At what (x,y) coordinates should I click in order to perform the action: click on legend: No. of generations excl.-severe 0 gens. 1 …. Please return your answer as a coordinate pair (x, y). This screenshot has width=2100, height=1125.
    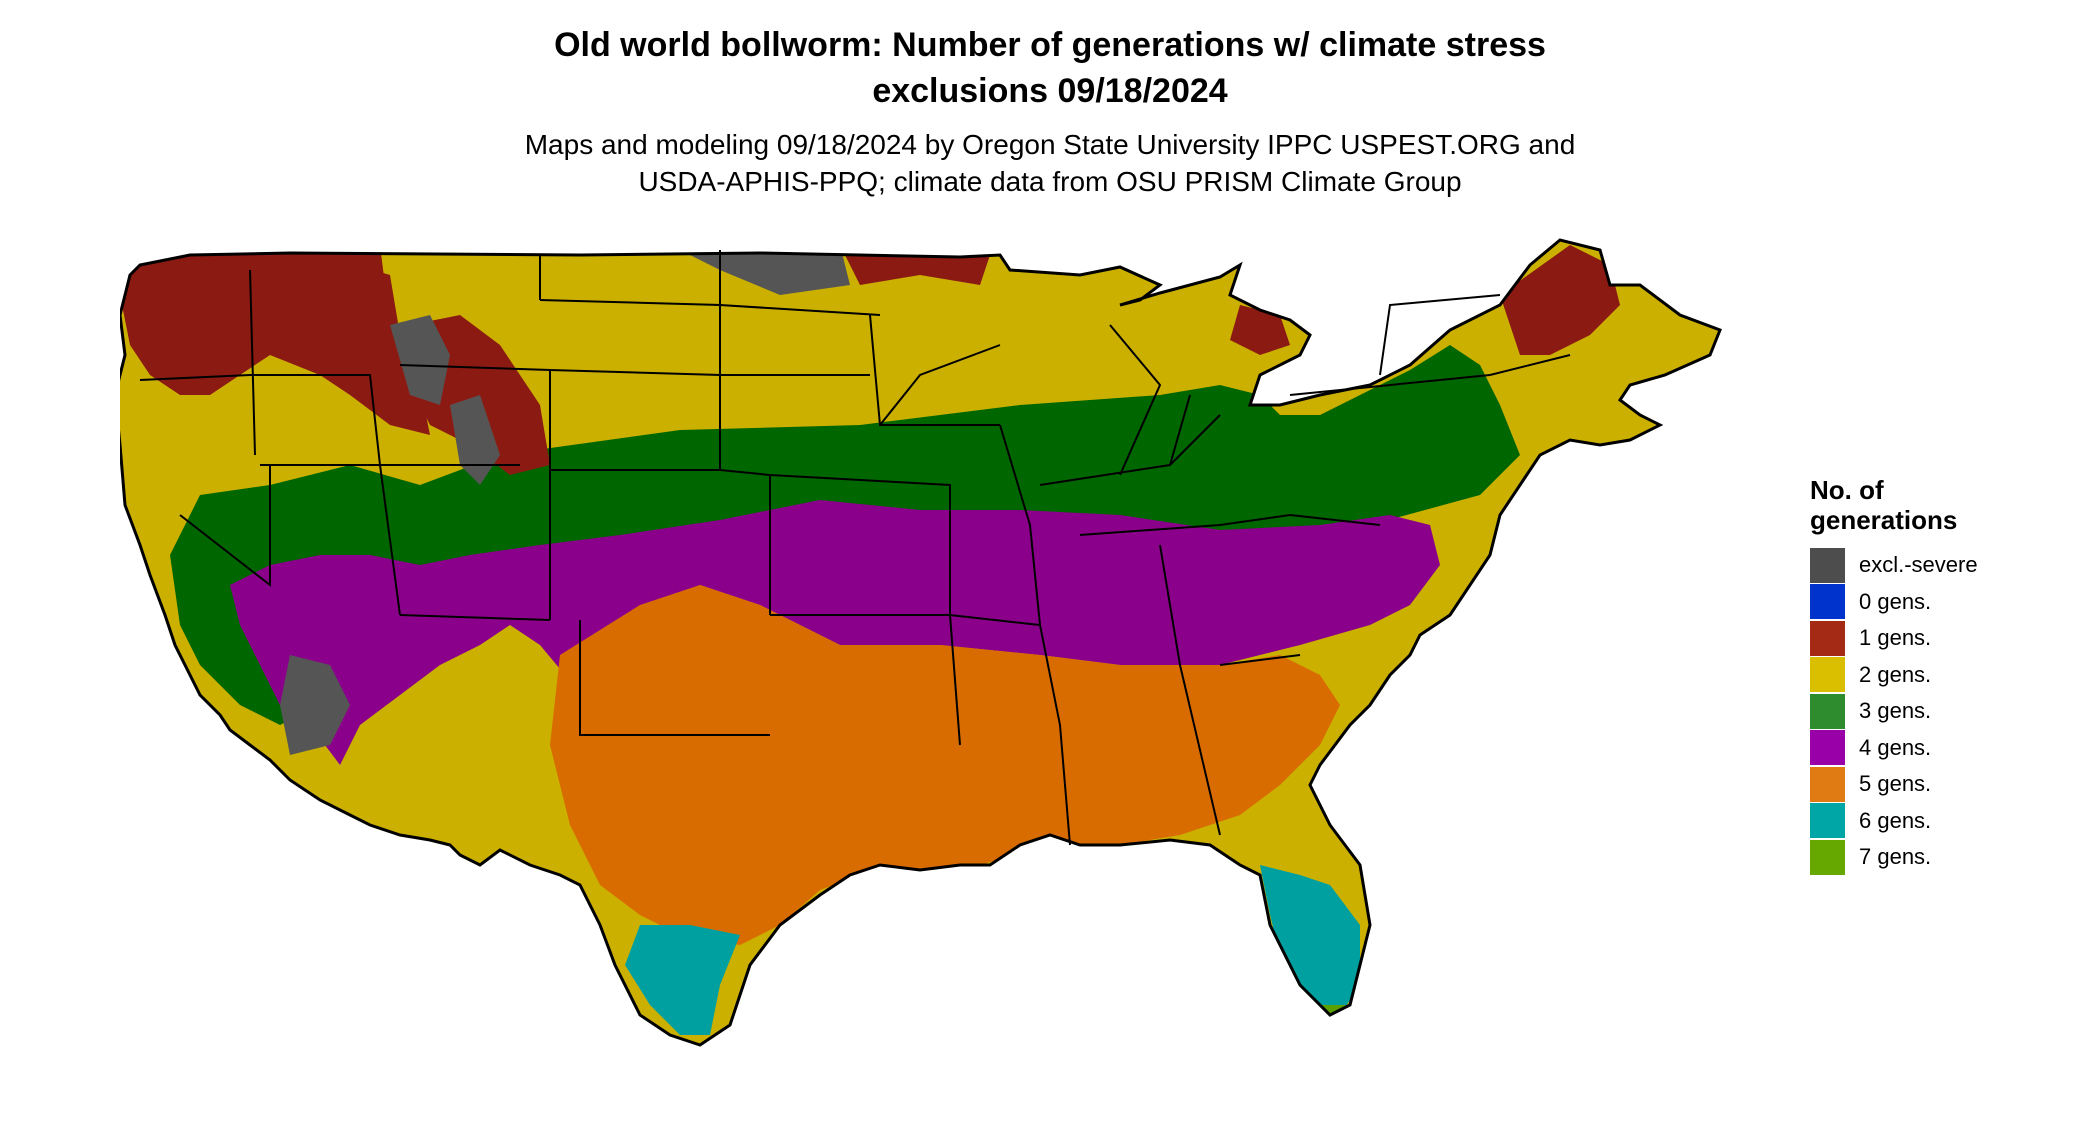
    Looking at the image, I should click on (1940, 675).